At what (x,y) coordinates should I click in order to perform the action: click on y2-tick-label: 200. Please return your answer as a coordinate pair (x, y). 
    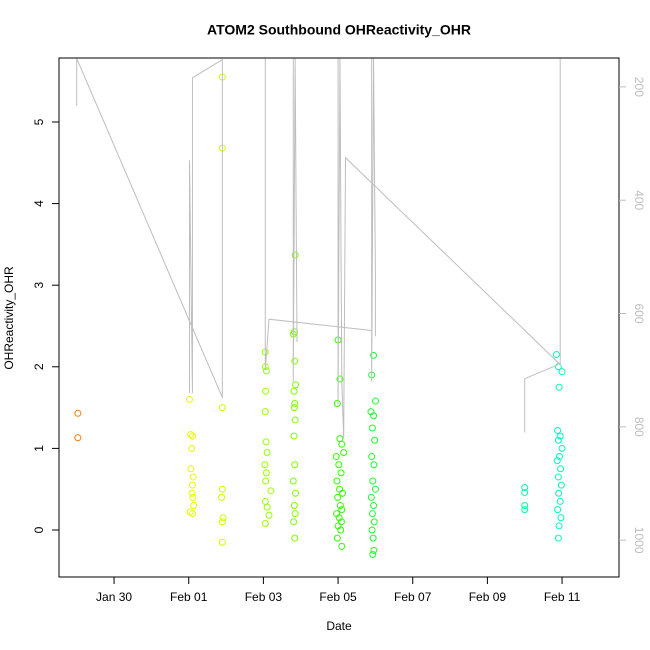
    Looking at the image, I should click on (639, 87).